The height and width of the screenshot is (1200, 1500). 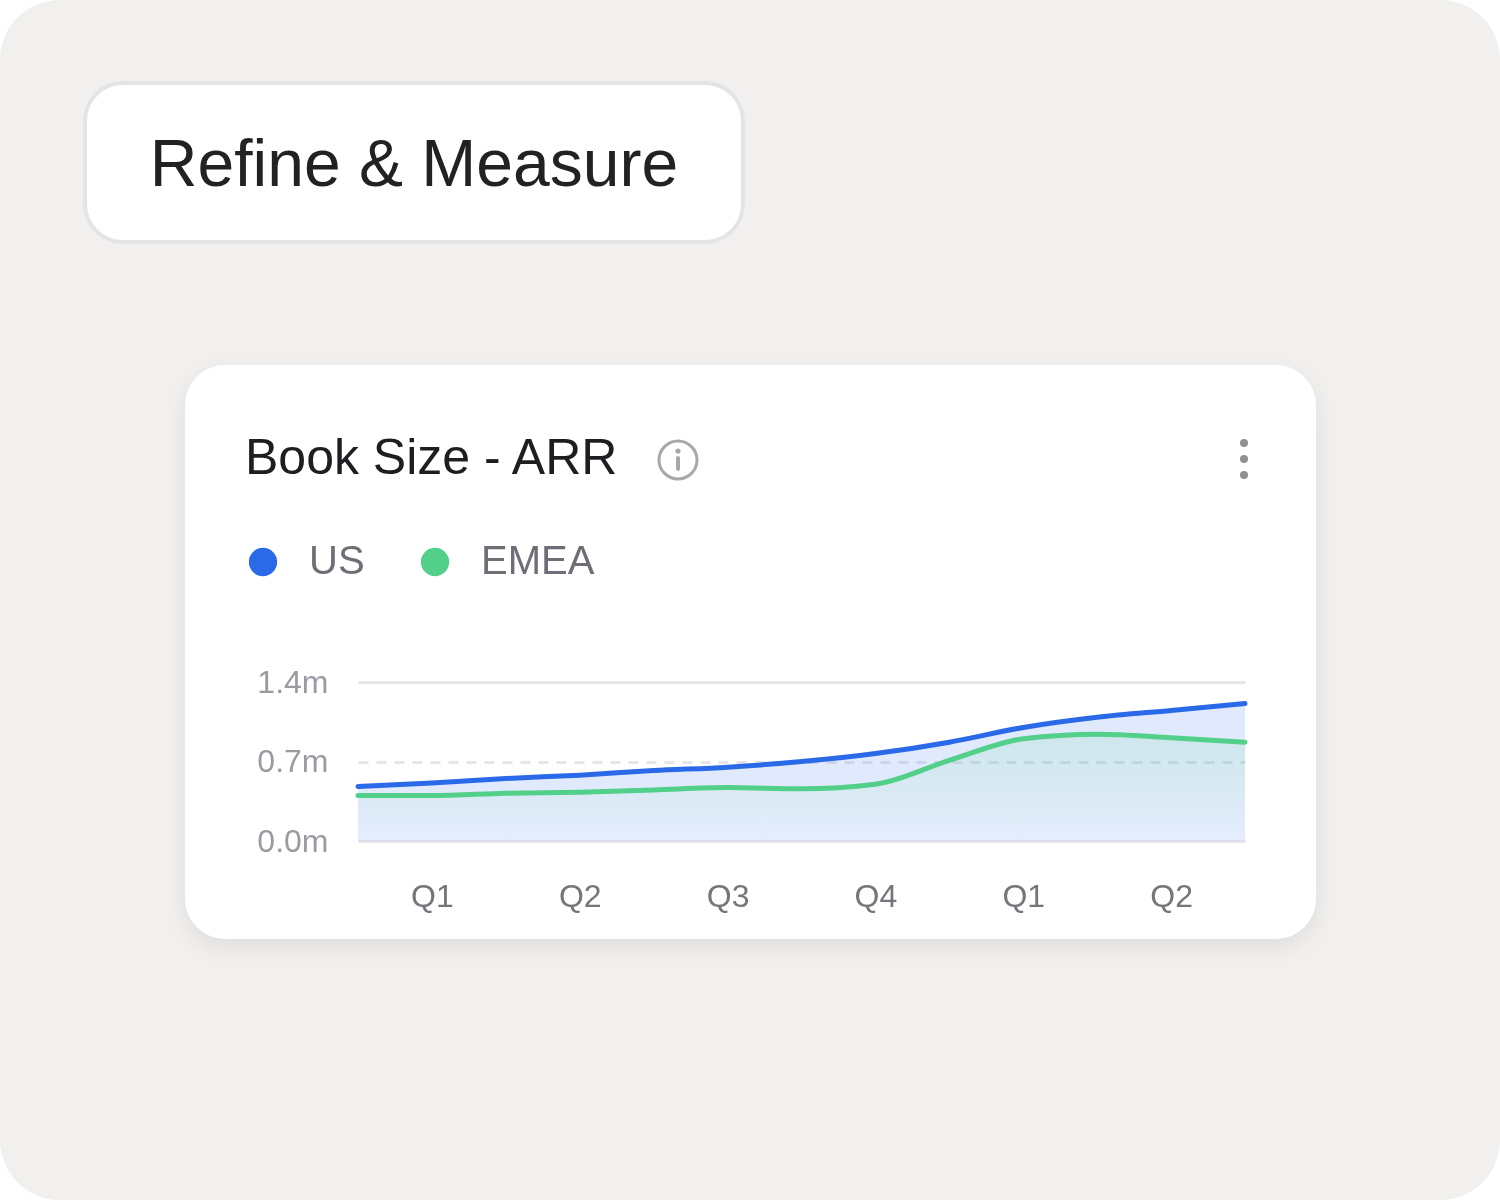 I want to click on y-tick-label: 0.7m, so click(x=293, y=761).